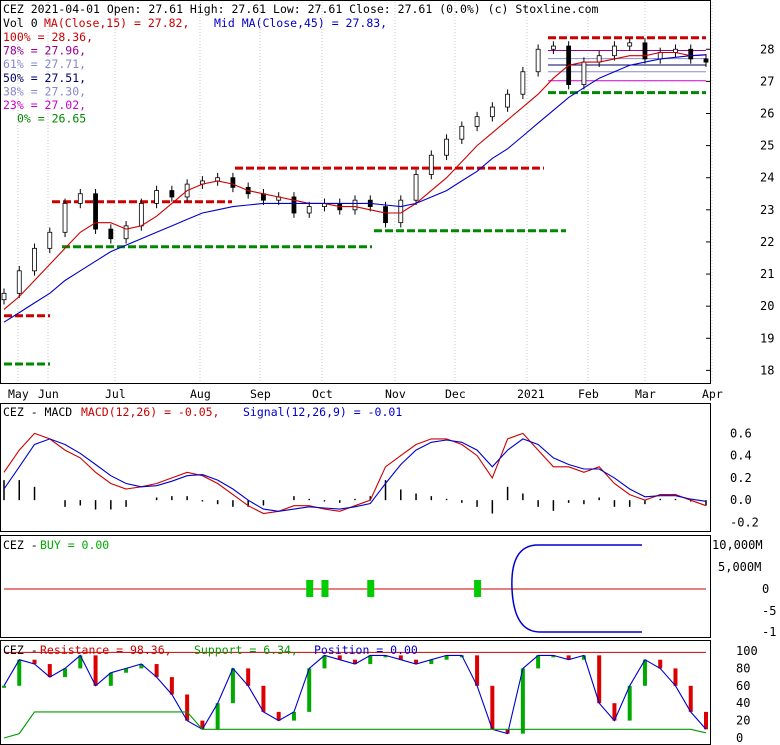  What do you see at coordinates (322, 412) in the screenshot?
I see `macd-signal: Signal(12,26,9) = -0.01` at bounding box center [322, 412].